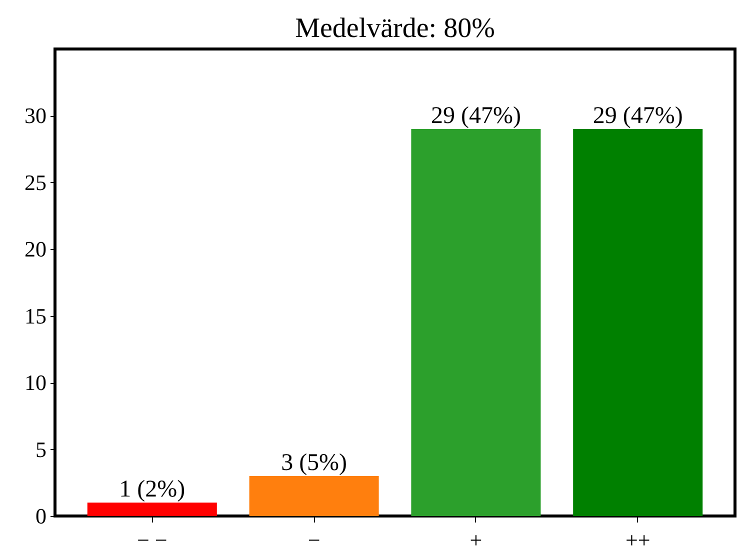  What do you see at coordinates (35, 182) in the screenshot?
I see `y-tick-label: 25` at bounding box center [35, 182].